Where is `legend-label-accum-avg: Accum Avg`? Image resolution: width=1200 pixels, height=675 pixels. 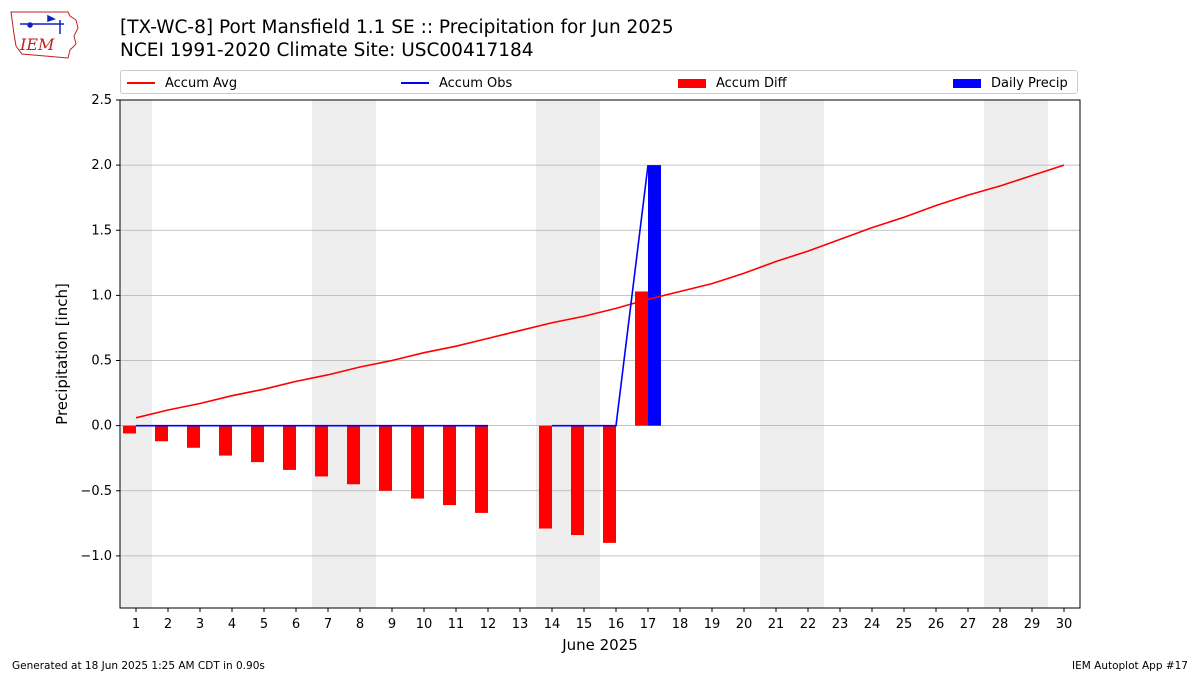
legend-label-accum-avg: Accum Avg is located at coordinates (201, 83).